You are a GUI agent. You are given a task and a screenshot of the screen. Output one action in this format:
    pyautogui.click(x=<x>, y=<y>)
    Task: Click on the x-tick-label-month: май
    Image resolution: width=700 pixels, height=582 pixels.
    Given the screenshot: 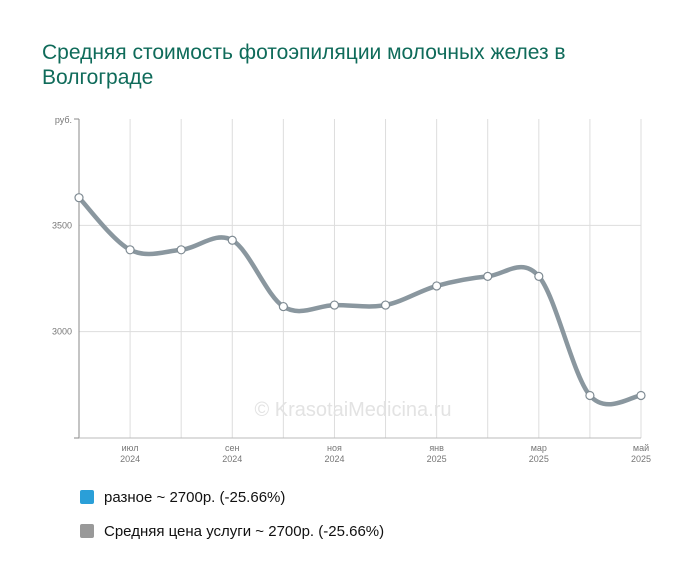 What is the action you would take?
    pyautogui.click(x=641, y=448)
    